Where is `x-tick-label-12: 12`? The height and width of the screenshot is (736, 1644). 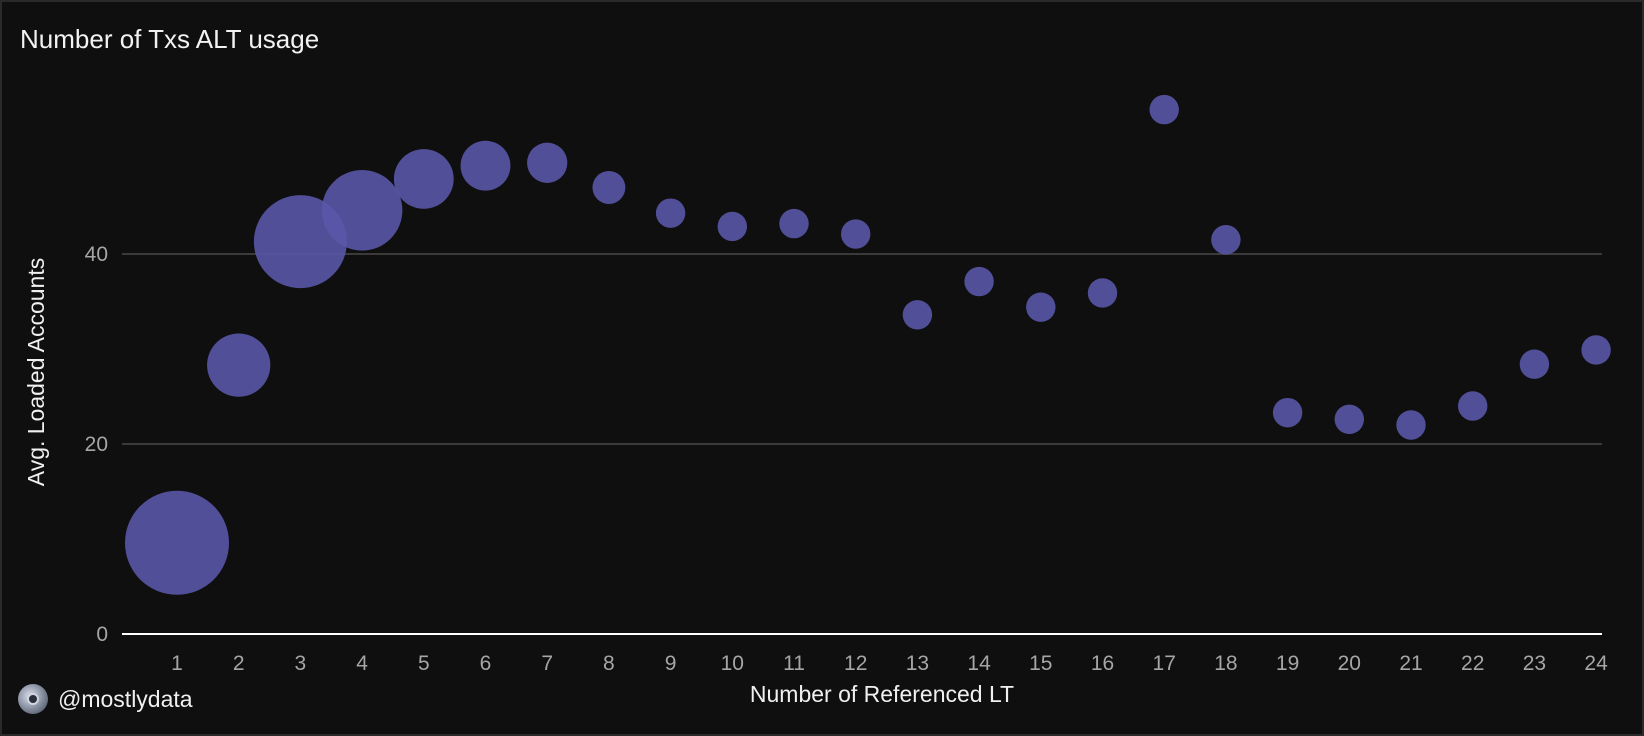 x-tick-label-12: 12 is located at coordinates (855, 663).